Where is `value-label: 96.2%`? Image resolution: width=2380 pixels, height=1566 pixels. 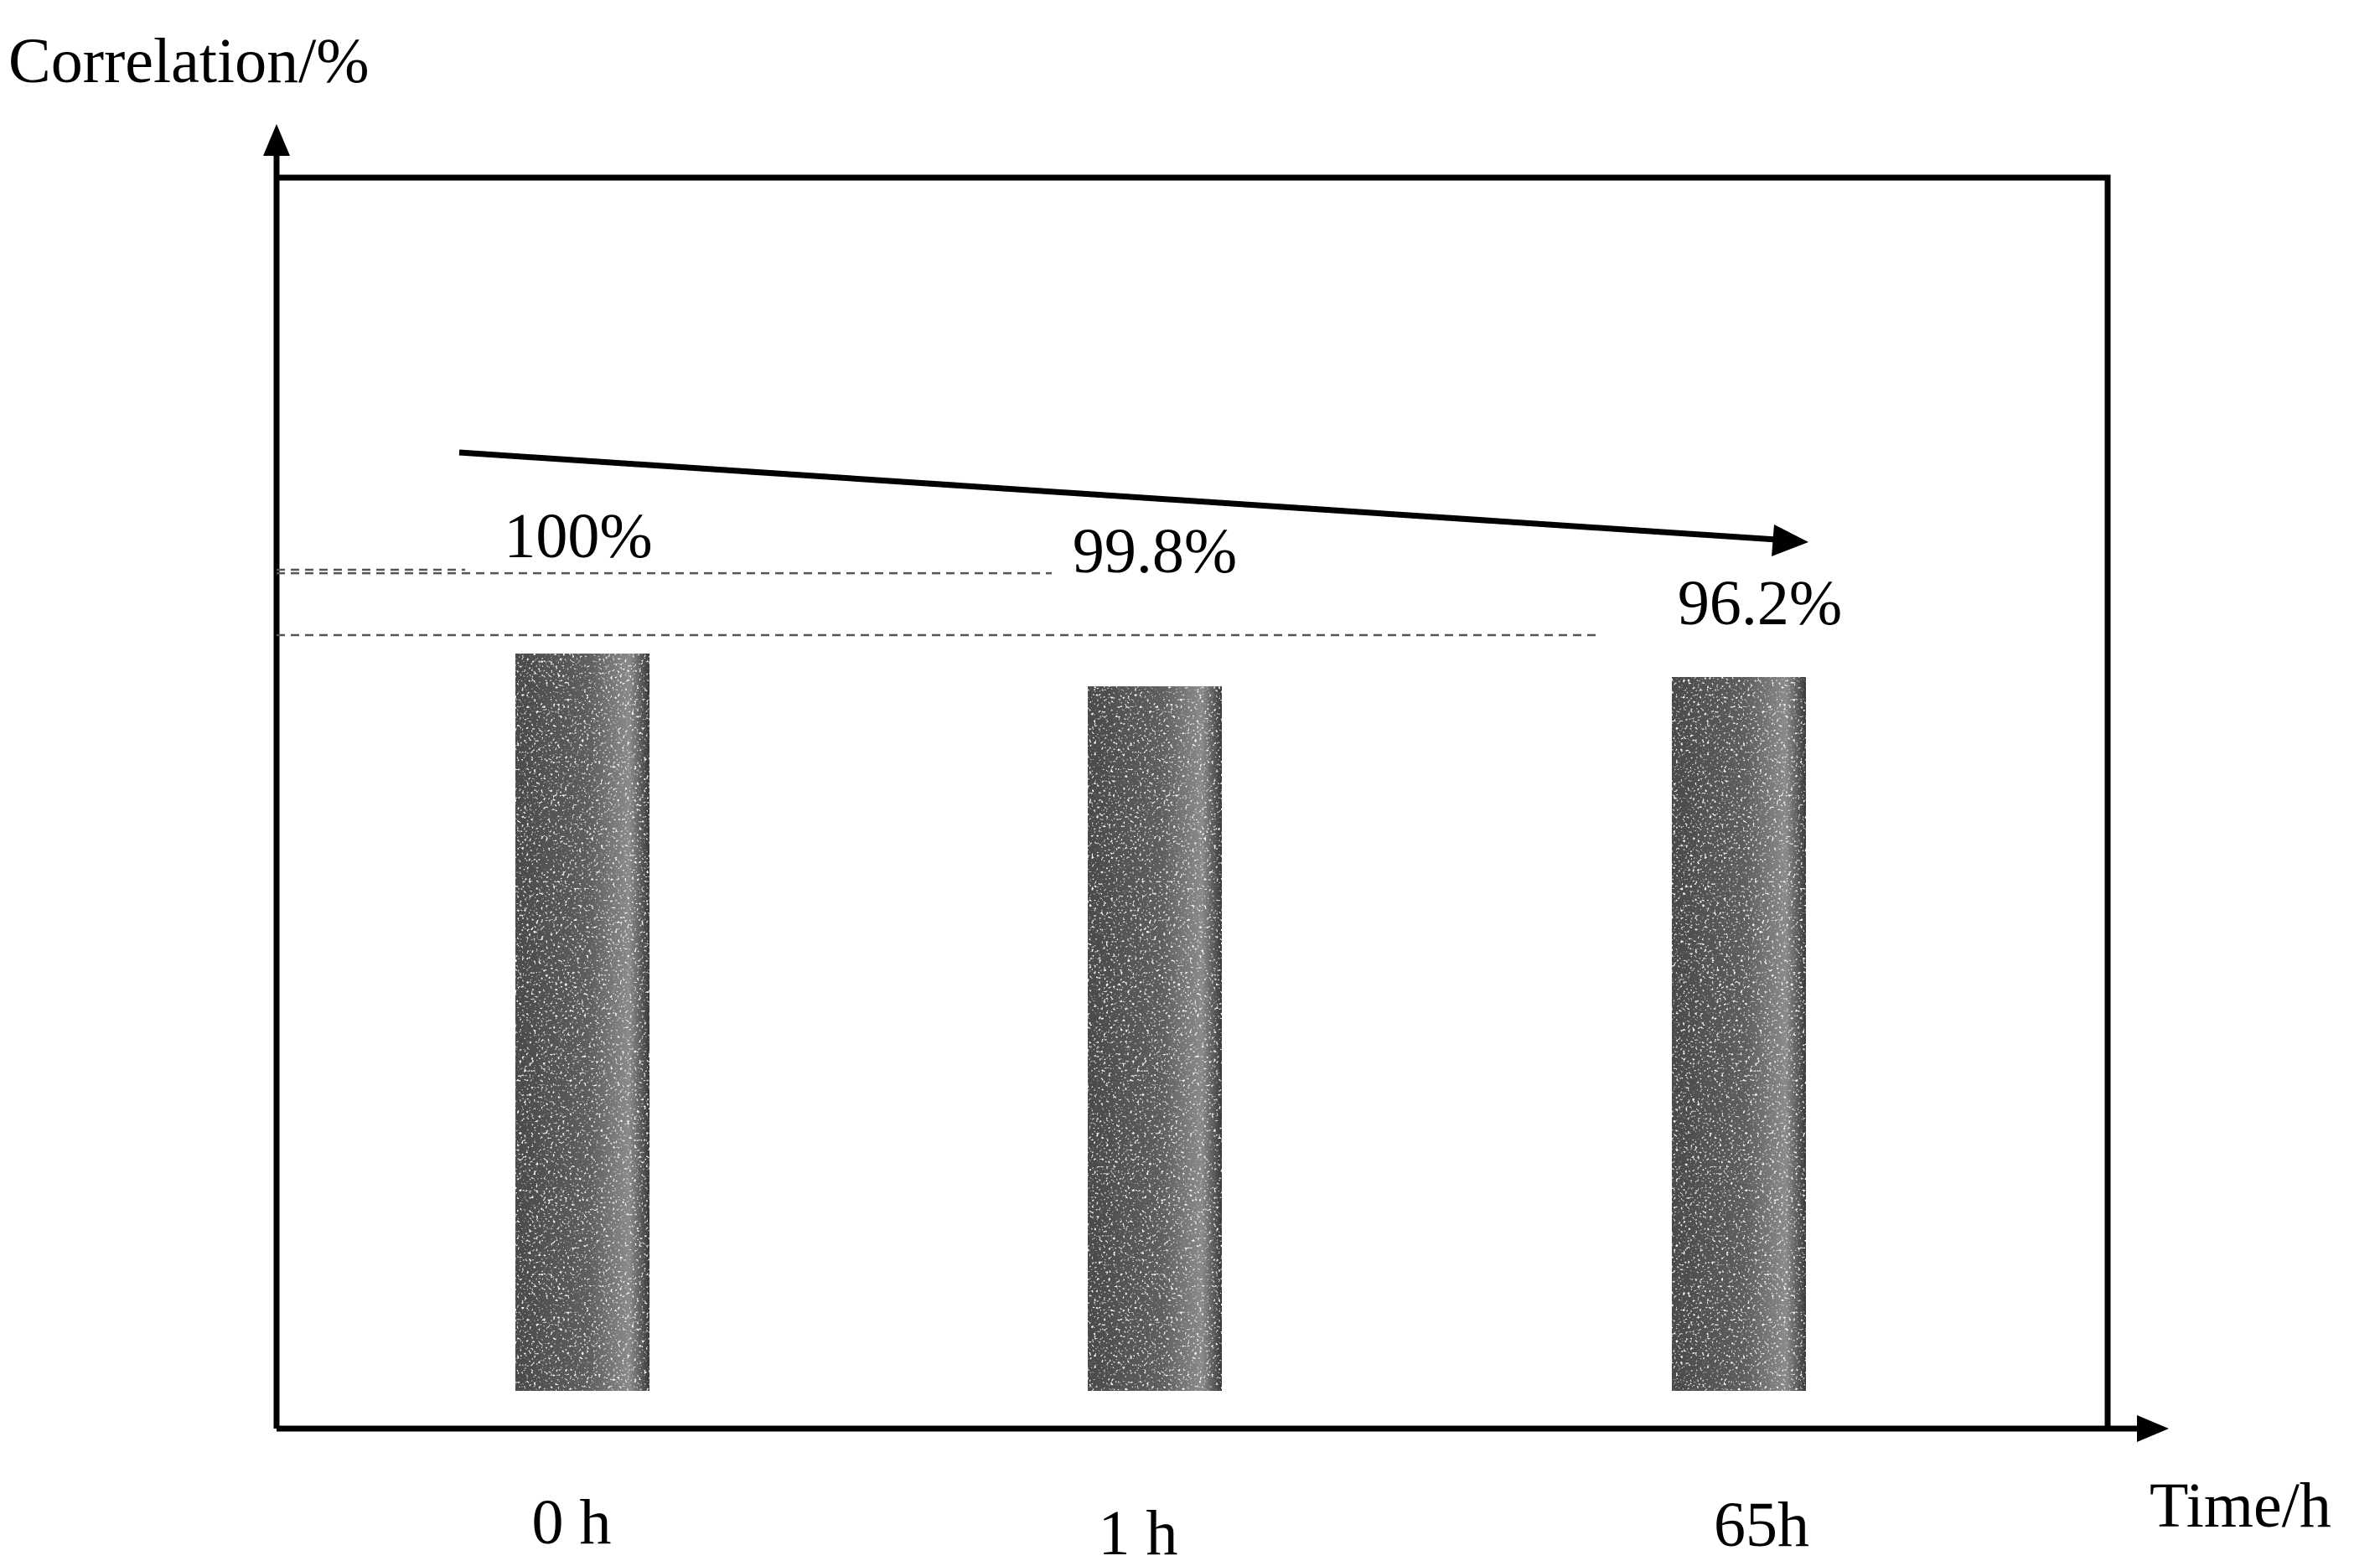
value-label: 96.2% is located at coordinates (1760, 603).